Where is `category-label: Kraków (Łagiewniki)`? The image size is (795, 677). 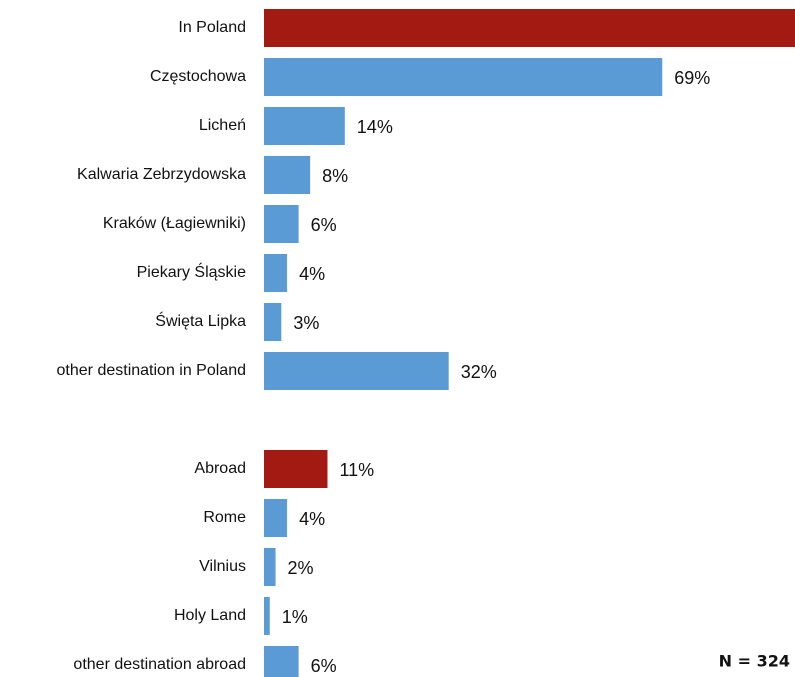
category-label: Kraków (Łagiewniki) is located at coordinates (174, 223).